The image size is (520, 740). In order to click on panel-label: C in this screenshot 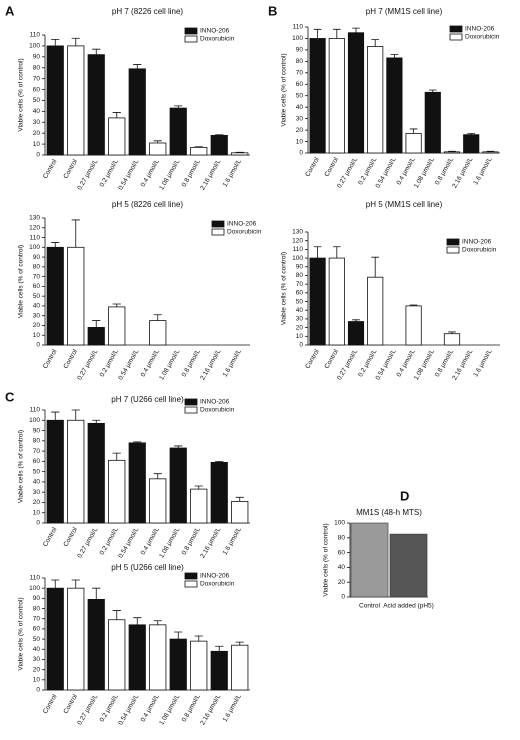, I will do `click(10, 396)`.